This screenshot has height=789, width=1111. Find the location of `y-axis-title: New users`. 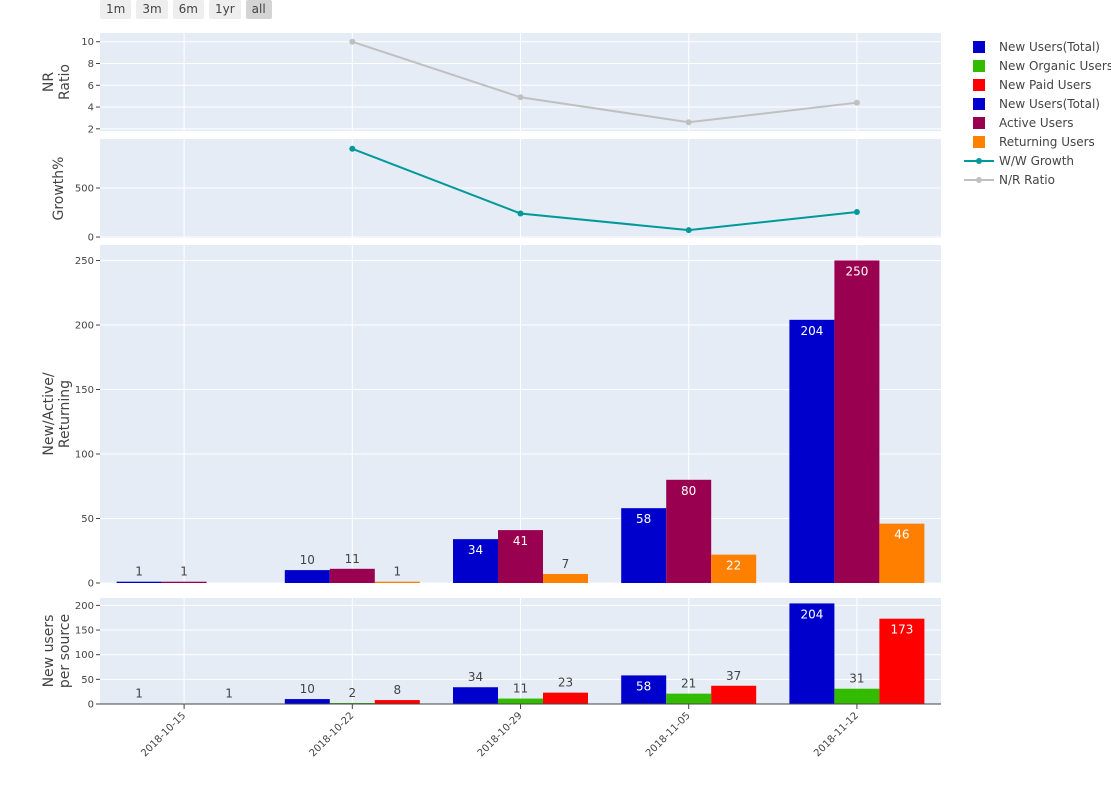

y-axis-title: New users is located at coordinates (49, 651).